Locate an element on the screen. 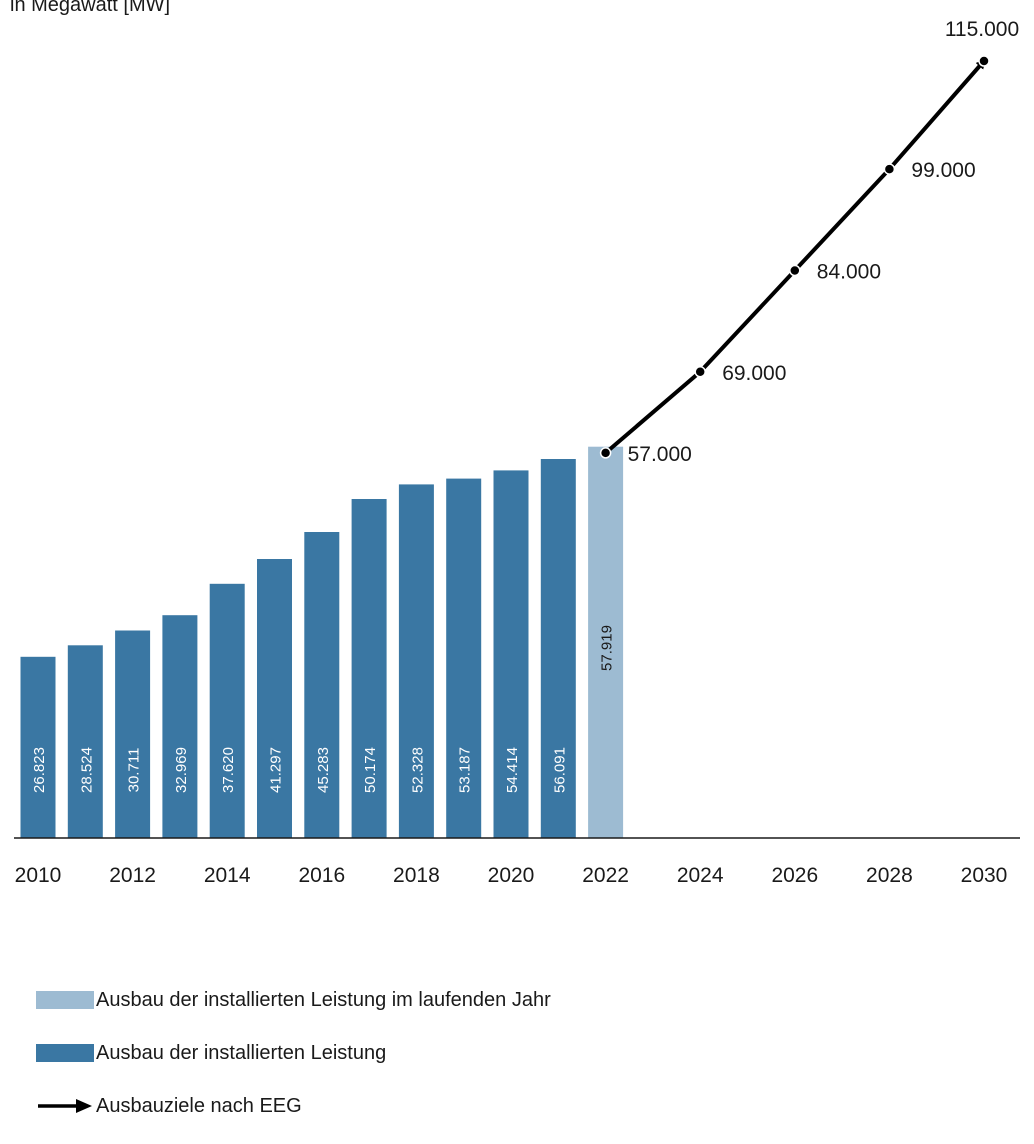  bar-2014 is located at coordinates (227, 710).